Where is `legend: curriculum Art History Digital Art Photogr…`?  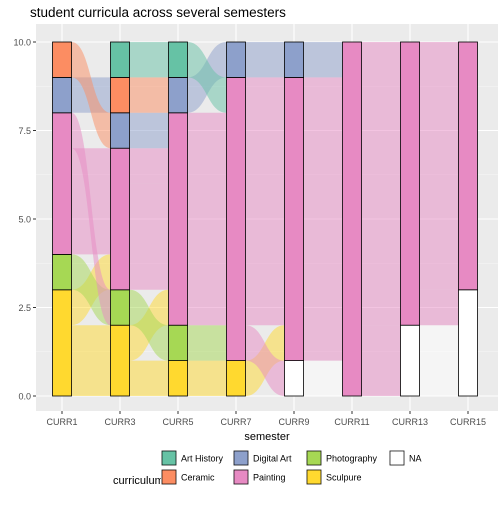
legend: curriculum Art History Digital Art Photogr… is located at coordinates (267, 468).